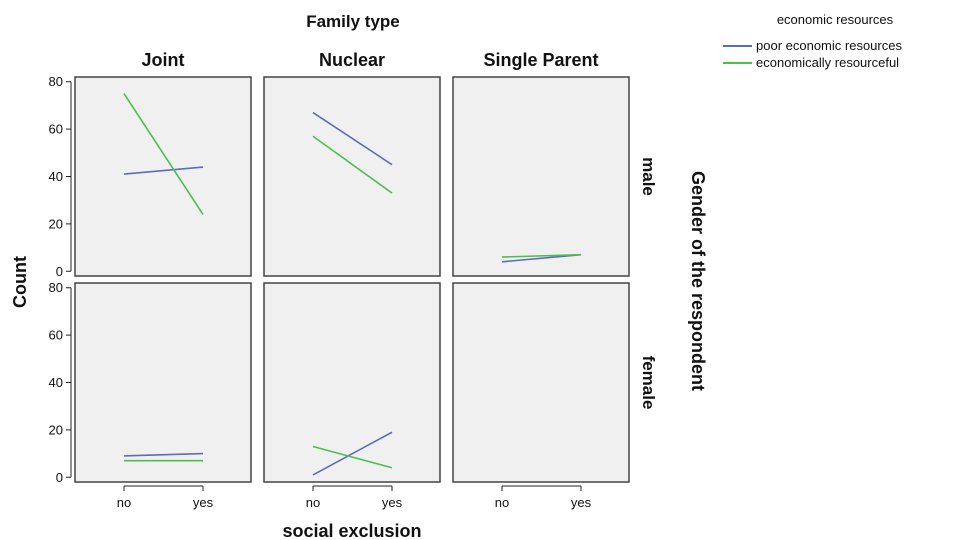 This screenshot has height=540, width=954. I want to click on y-tick-label-male-40: 40, so click(56, 176).